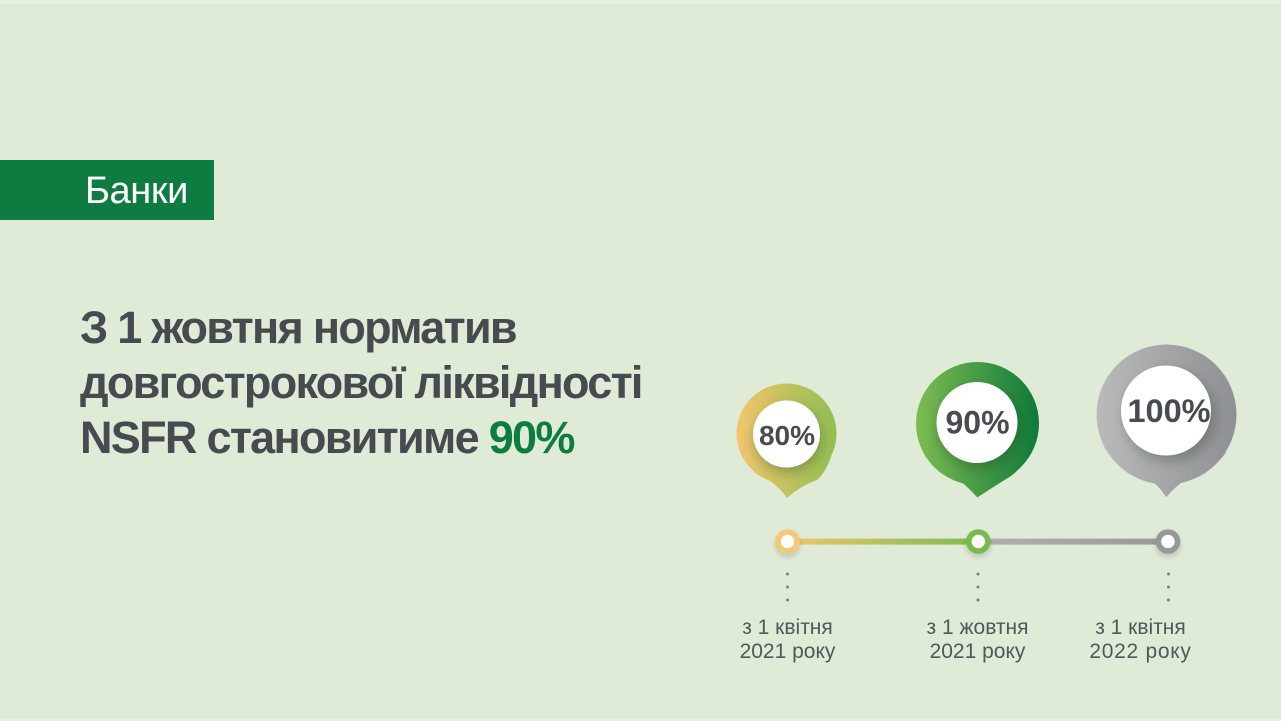  I want to click on svg-text: 100%, so click(1168, 411).